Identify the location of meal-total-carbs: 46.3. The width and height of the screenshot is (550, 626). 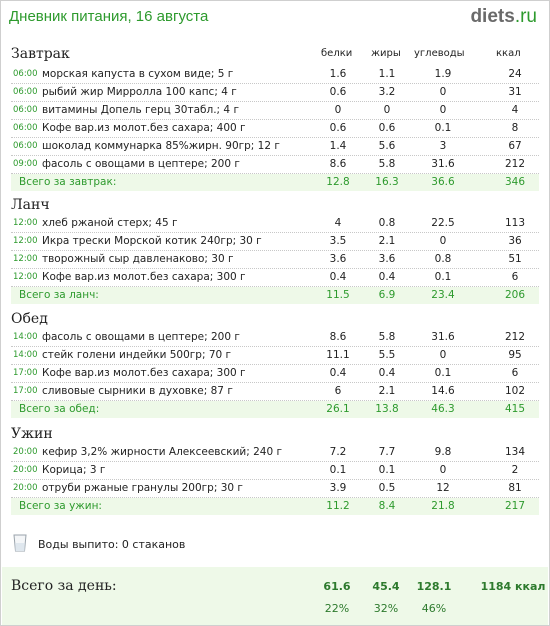
(443, 409).